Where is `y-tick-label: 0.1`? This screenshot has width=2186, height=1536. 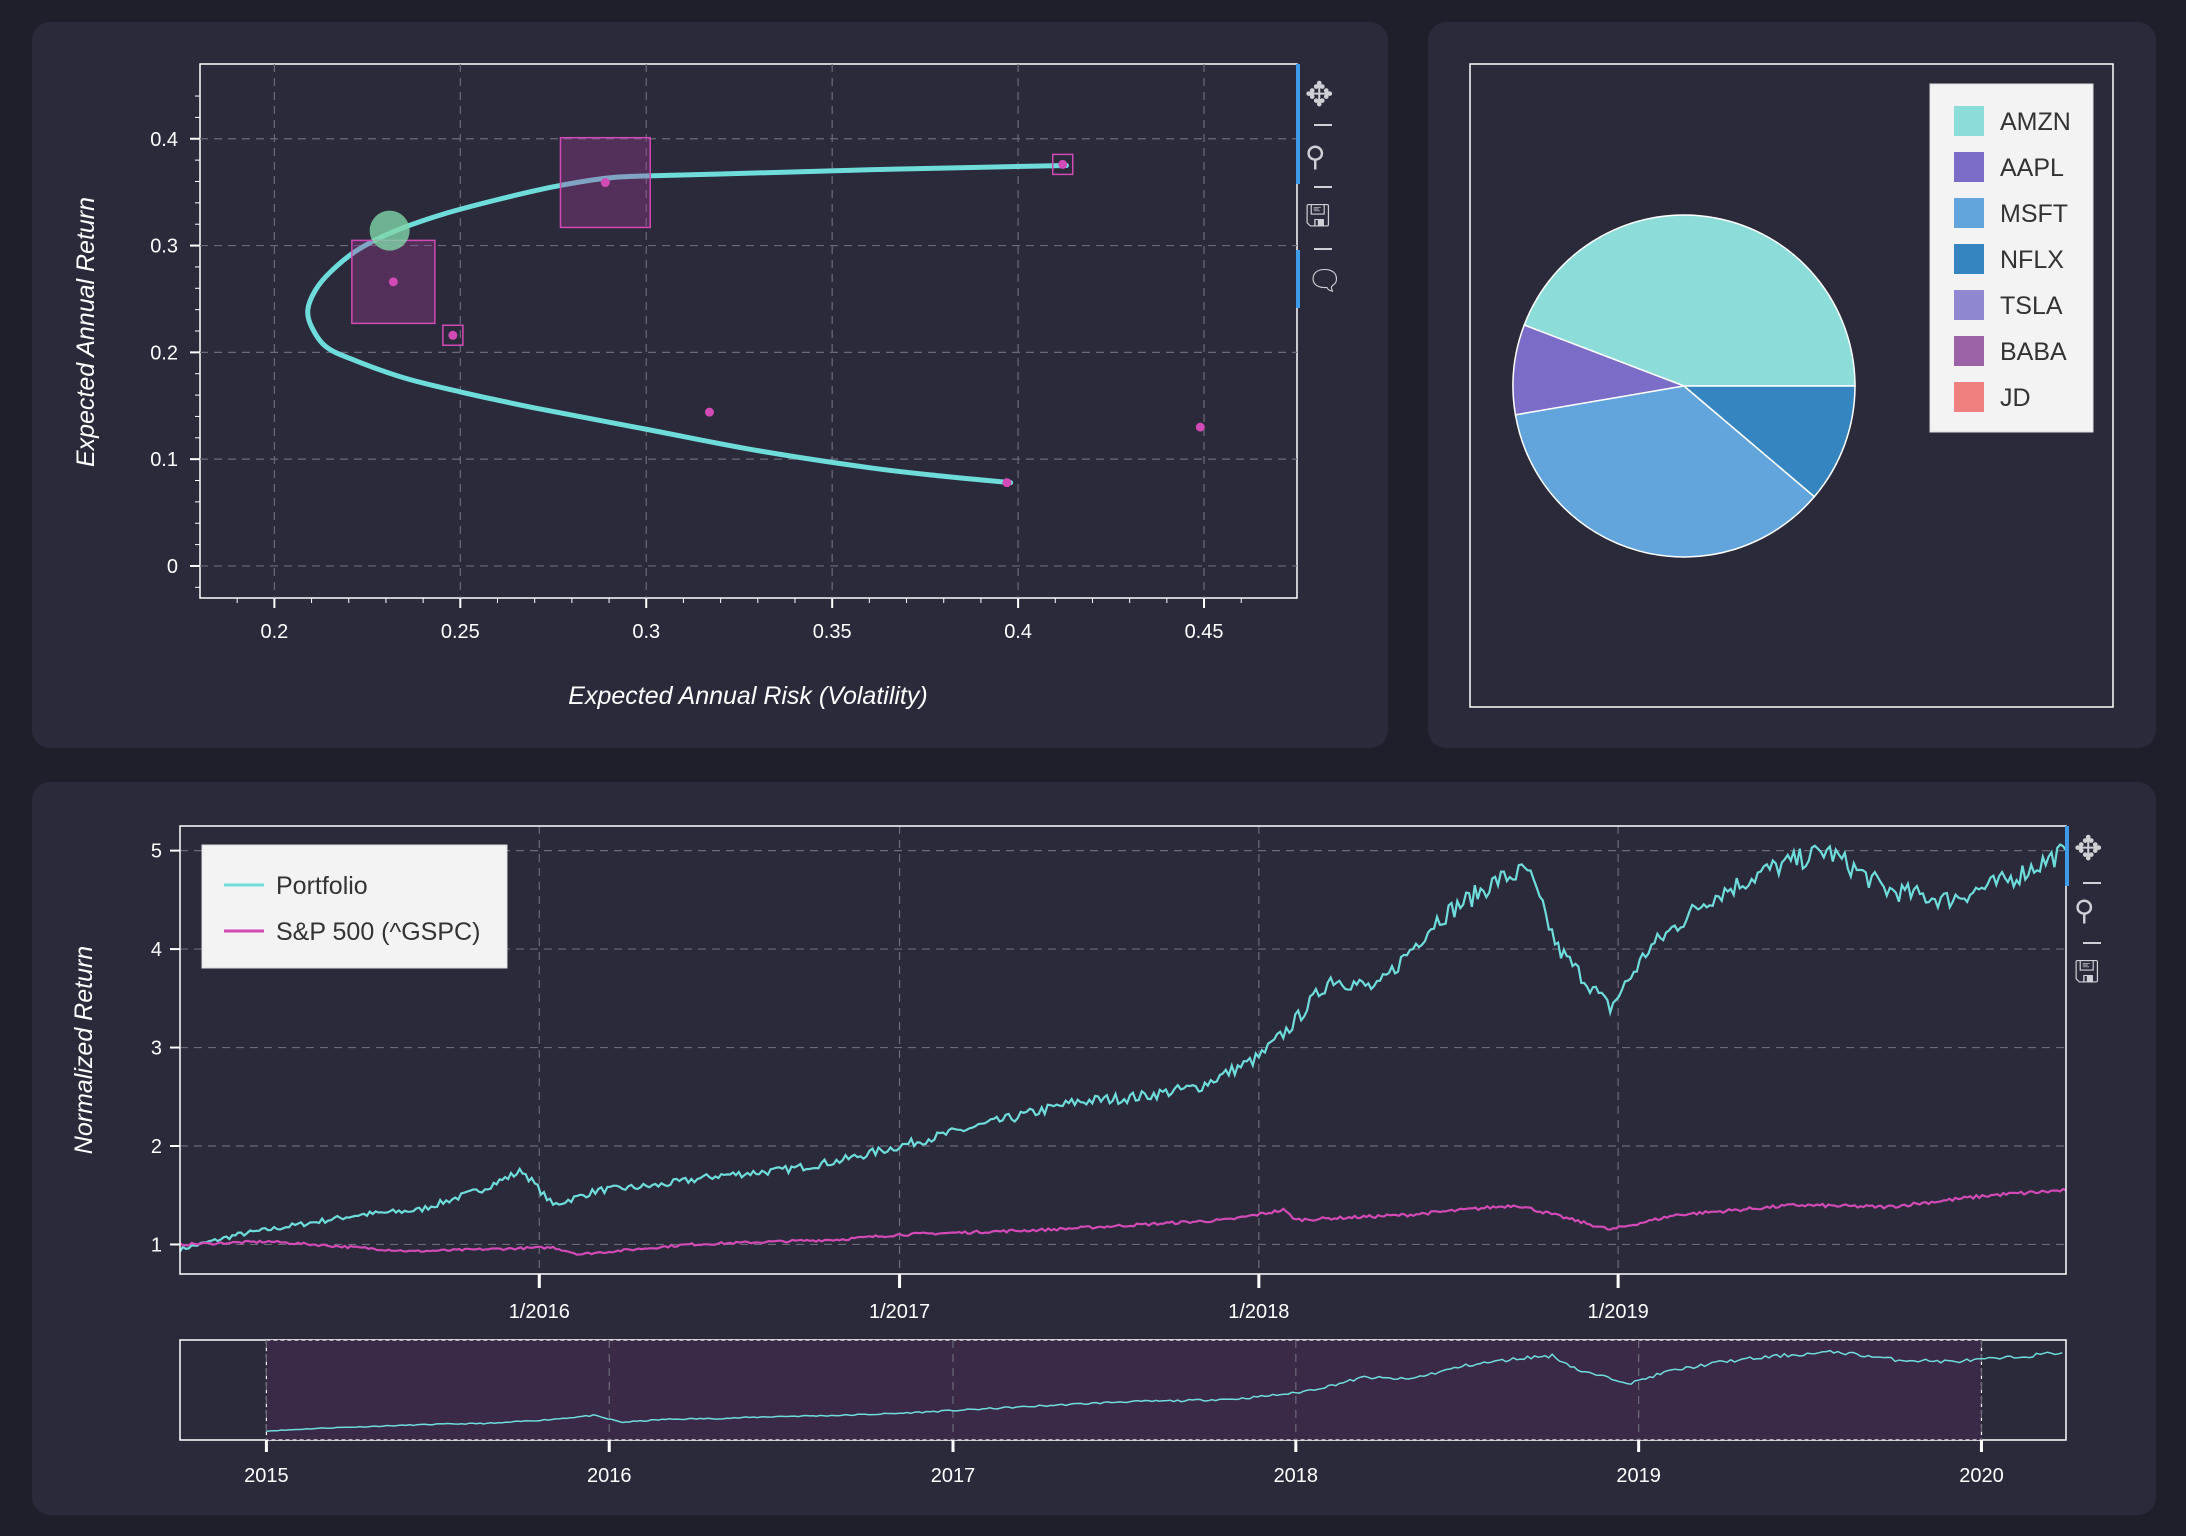 y-tick-label: 0.1 is located at coordinates (164, 460).